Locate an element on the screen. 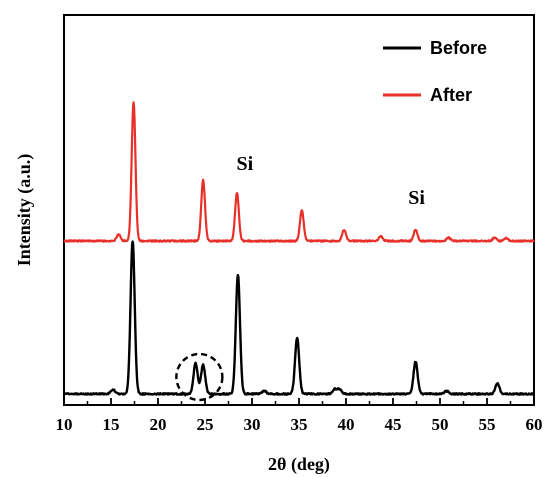 The height and width of the screenshot is (477, 545). x-tick-label-40: 40 is located at coordinates (346, 424).